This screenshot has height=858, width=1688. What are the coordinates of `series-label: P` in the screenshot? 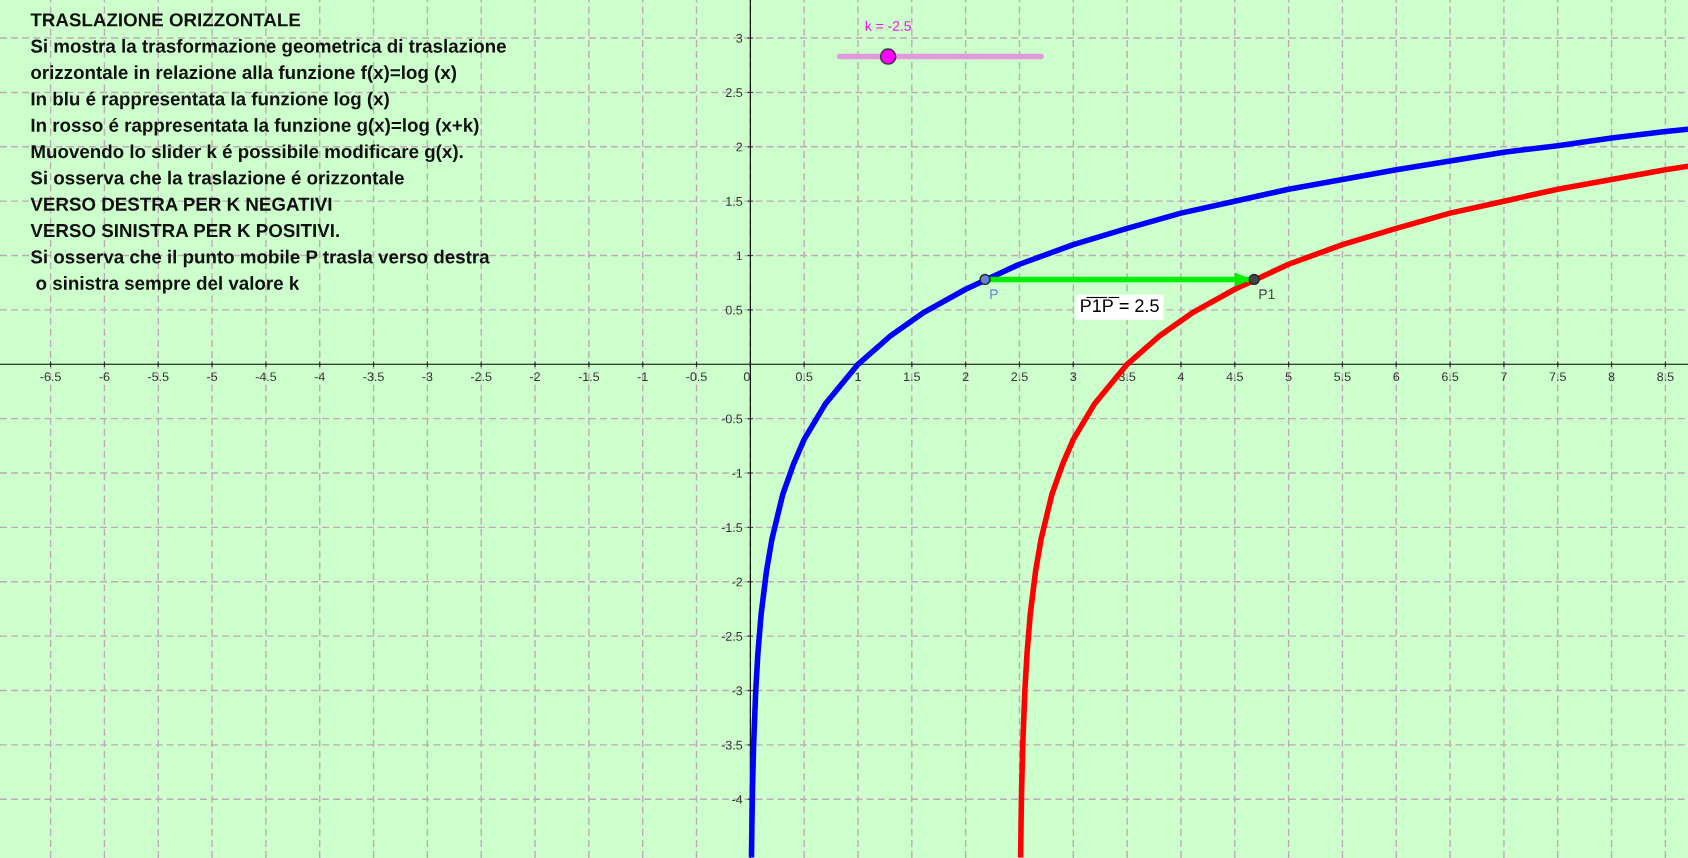 It's located at (994, 294).